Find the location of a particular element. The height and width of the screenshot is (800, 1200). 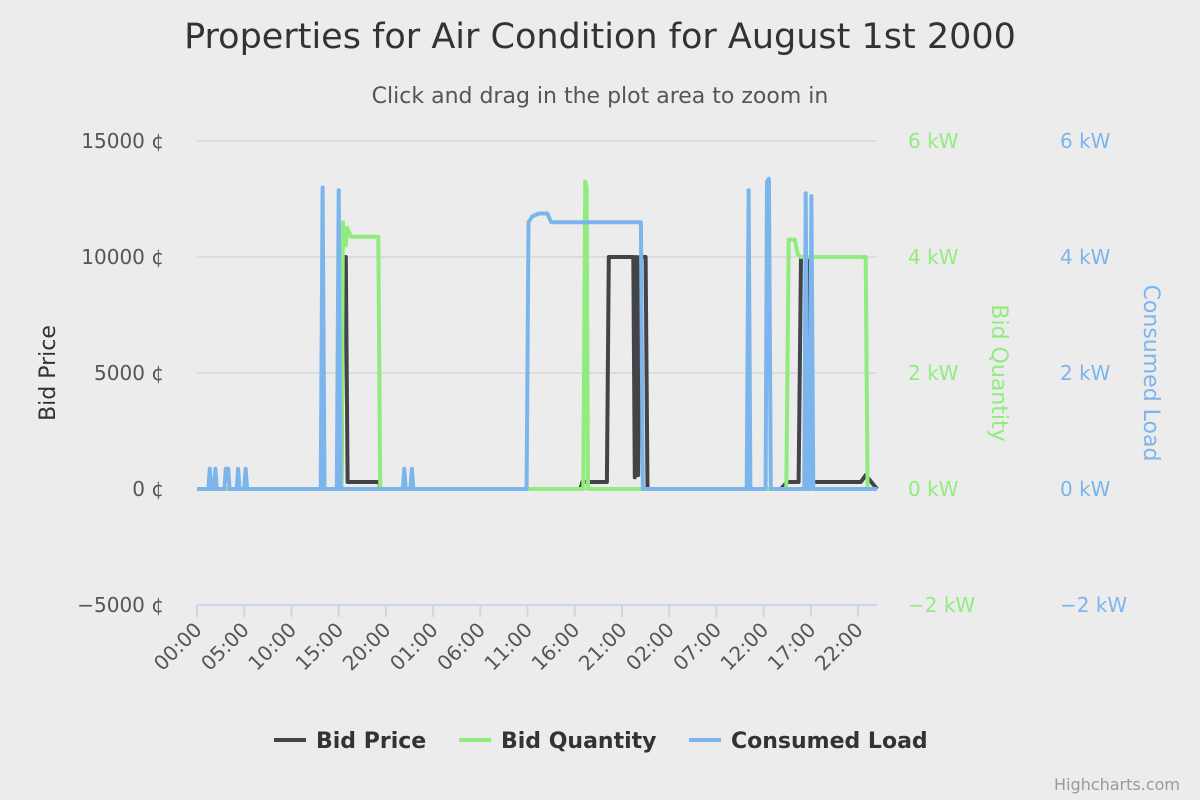

legend-item-bid-price: Bid Price is located at coordinates (350, 741).